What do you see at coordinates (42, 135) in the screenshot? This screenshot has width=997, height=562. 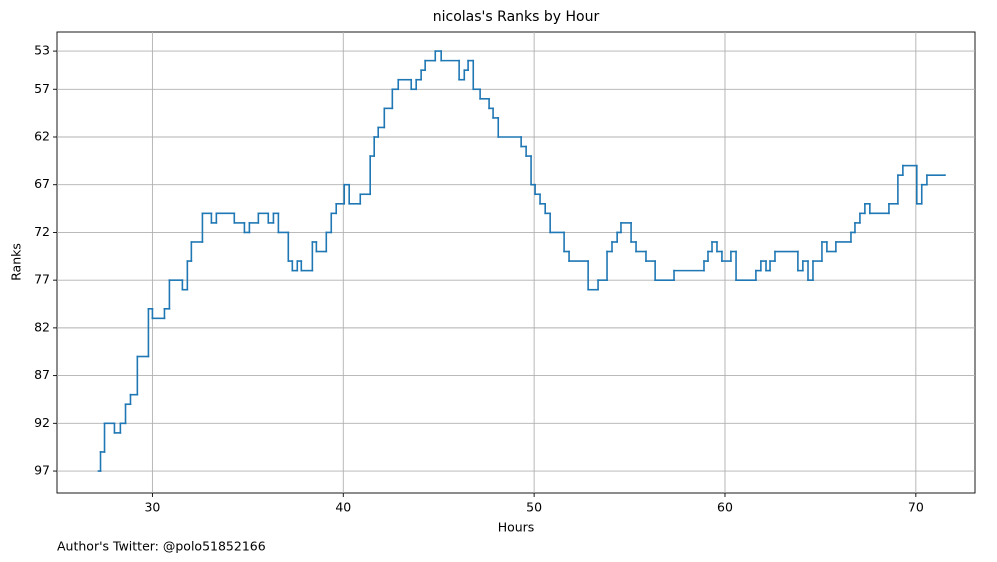 I see `y-tick-label: 62` at bounding box center [42, 135].